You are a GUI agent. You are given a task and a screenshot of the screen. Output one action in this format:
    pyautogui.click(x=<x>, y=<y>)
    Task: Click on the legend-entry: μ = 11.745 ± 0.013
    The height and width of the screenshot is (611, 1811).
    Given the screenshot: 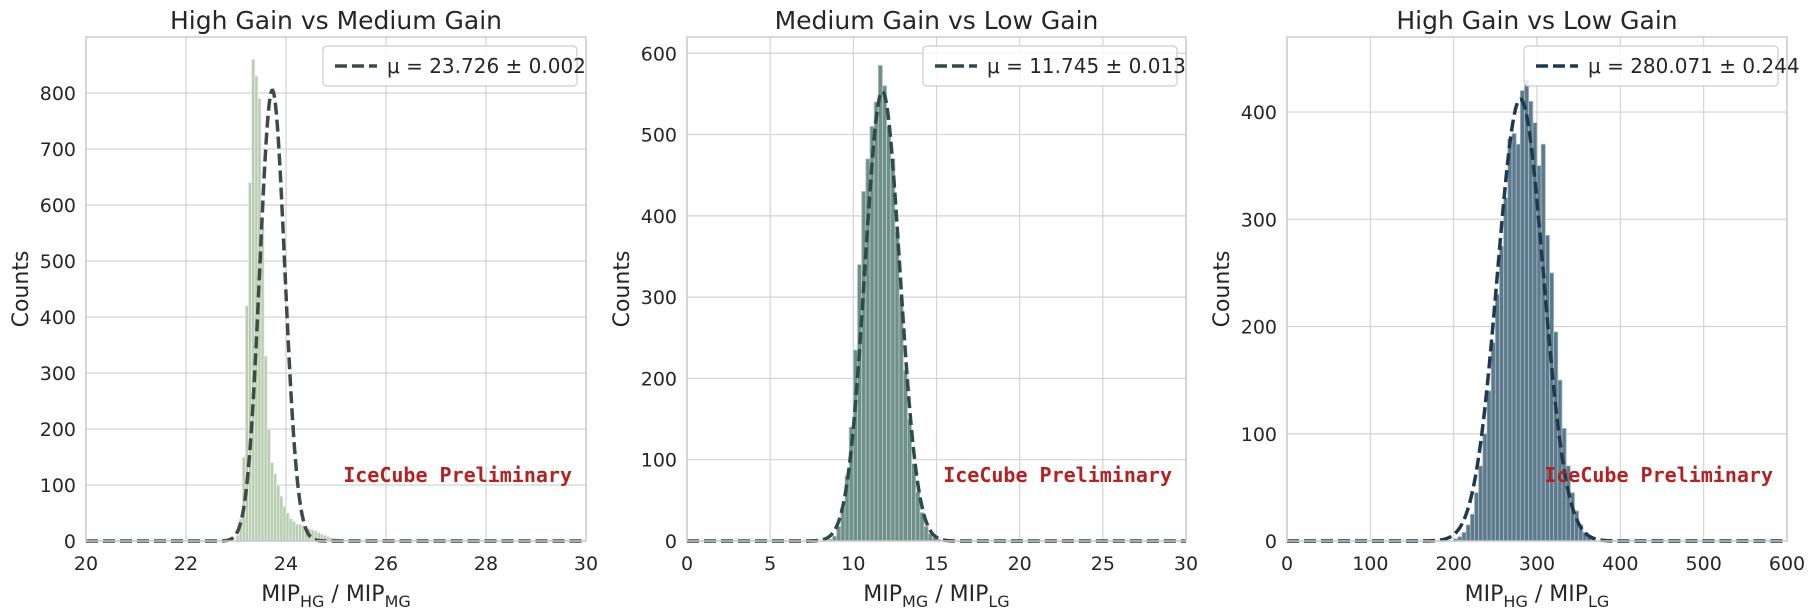 What is the action you would take?
    pyautogui.click(x=1086, y=66)
    